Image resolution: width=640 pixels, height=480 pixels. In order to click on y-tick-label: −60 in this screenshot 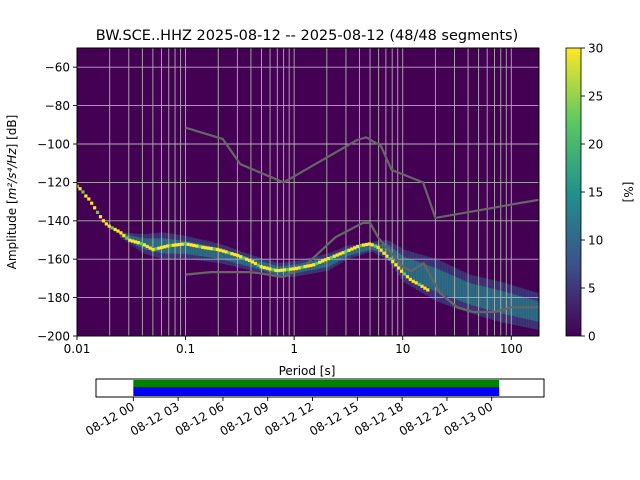, I will do `click(57, 68)`.